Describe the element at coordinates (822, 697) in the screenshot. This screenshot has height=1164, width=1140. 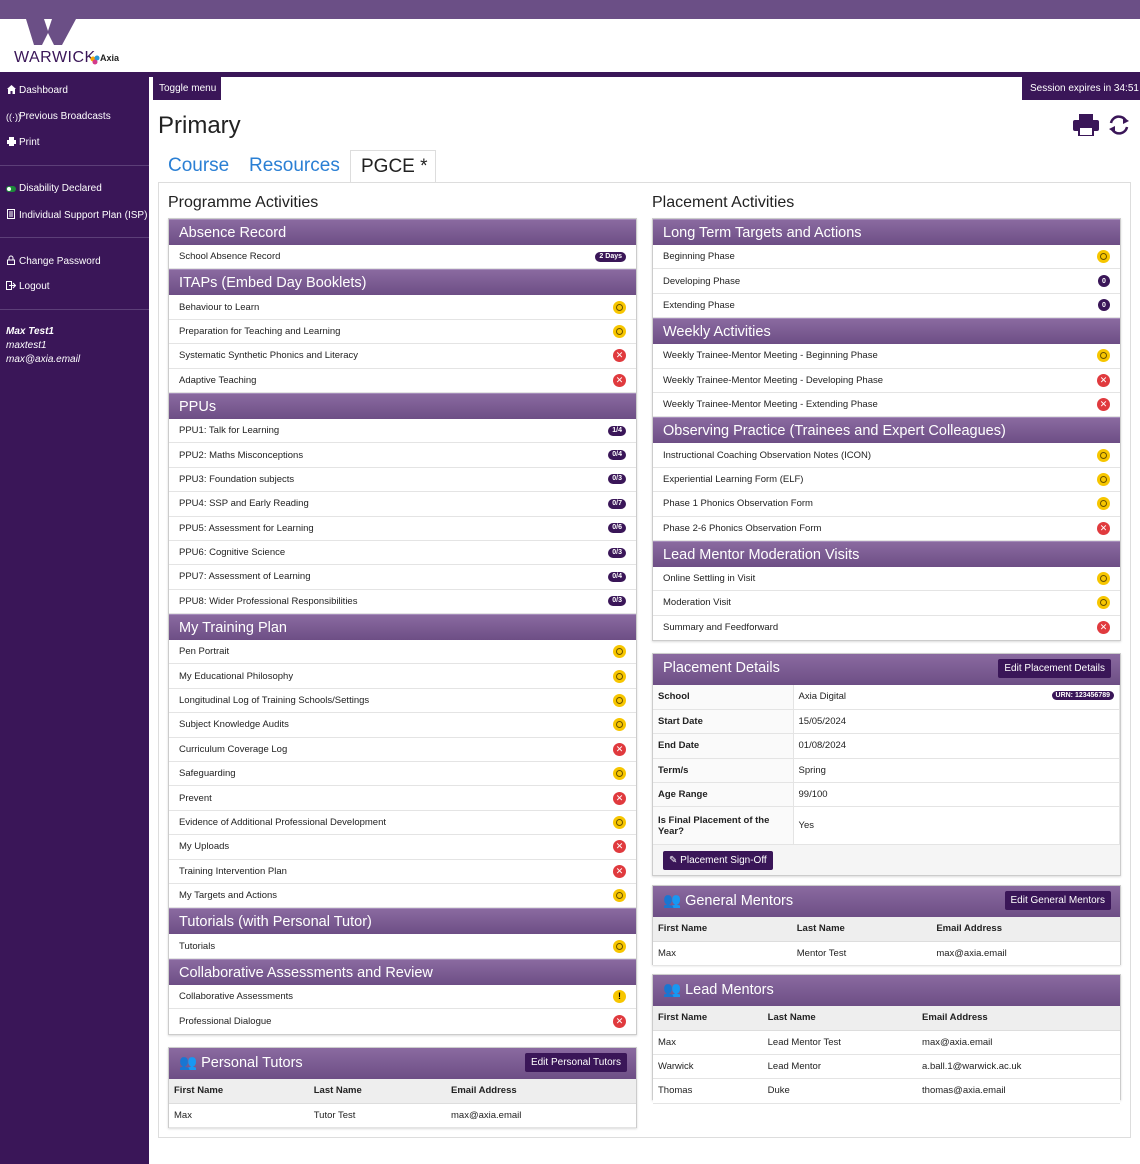
I see `field-value-text: Axia Digital` at that location.